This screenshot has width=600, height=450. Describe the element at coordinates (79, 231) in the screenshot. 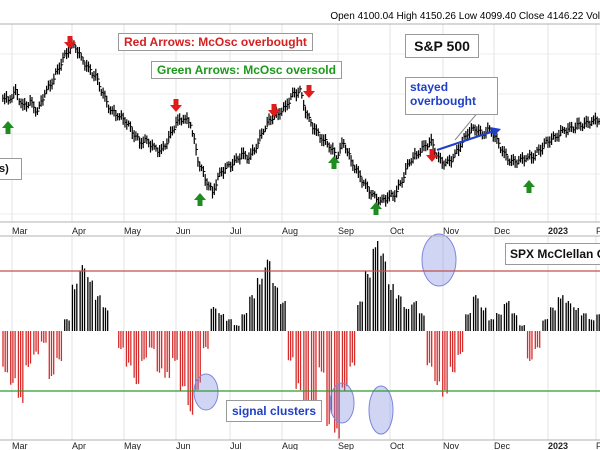

I see `price-x-tick-label: Apr` at that location.